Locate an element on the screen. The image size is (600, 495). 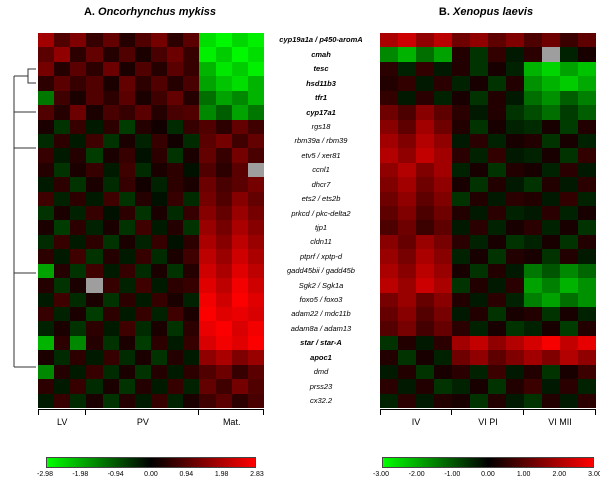
gene-label: star / star-A is located at coordinates (321, 343).